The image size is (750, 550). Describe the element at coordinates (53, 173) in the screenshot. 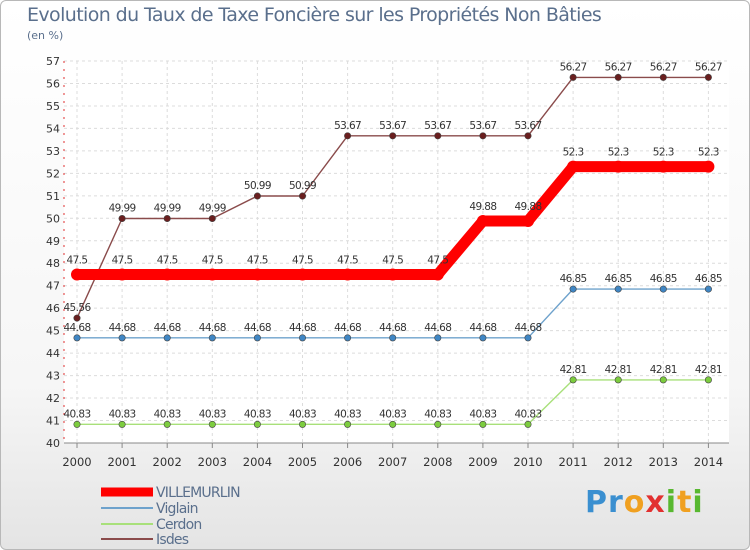

I see `y-tick-label: 52` at that location.